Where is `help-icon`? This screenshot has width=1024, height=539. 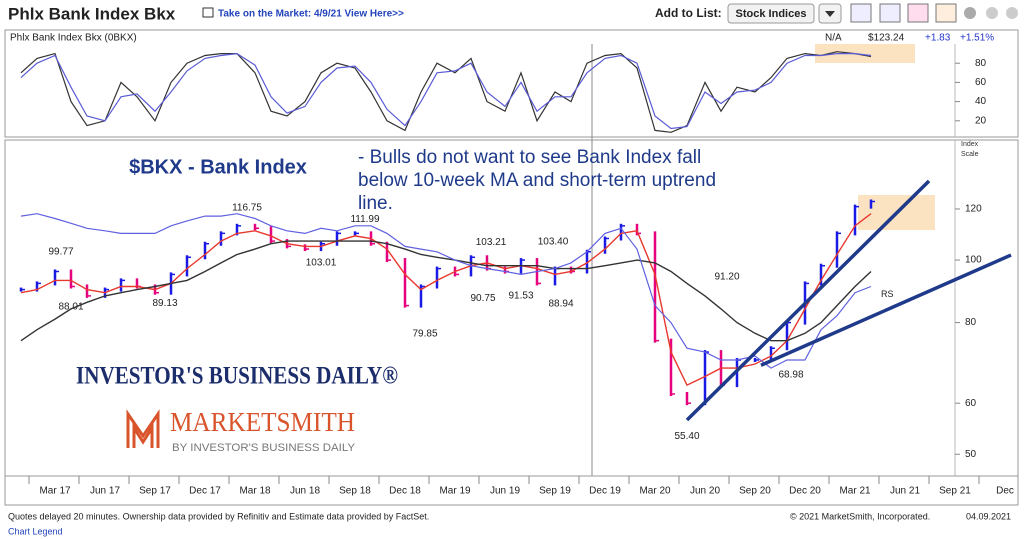
help-icon is located at coordinates (992, 13).